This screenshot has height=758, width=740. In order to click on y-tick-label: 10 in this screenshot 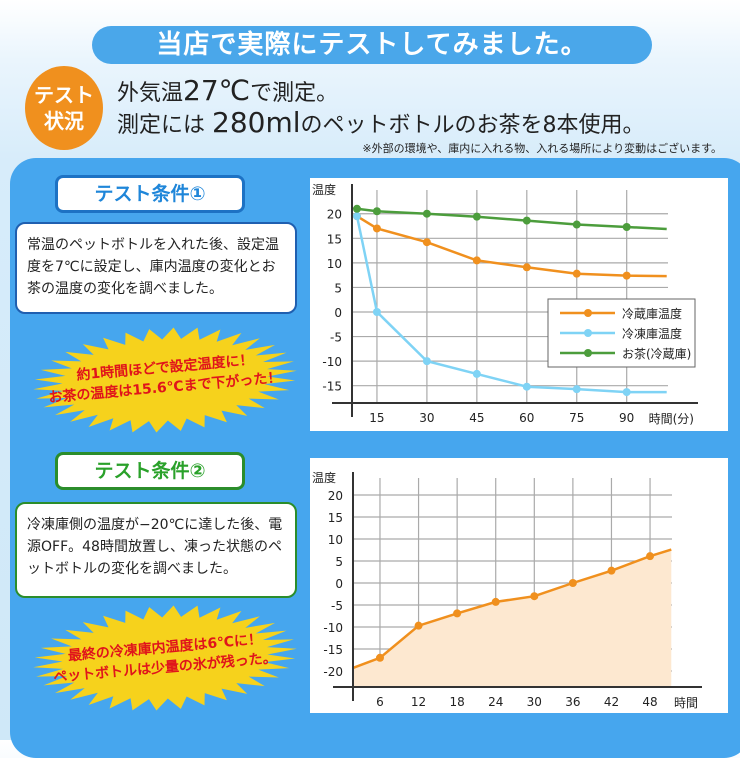, I will do `click(335, 540)`.